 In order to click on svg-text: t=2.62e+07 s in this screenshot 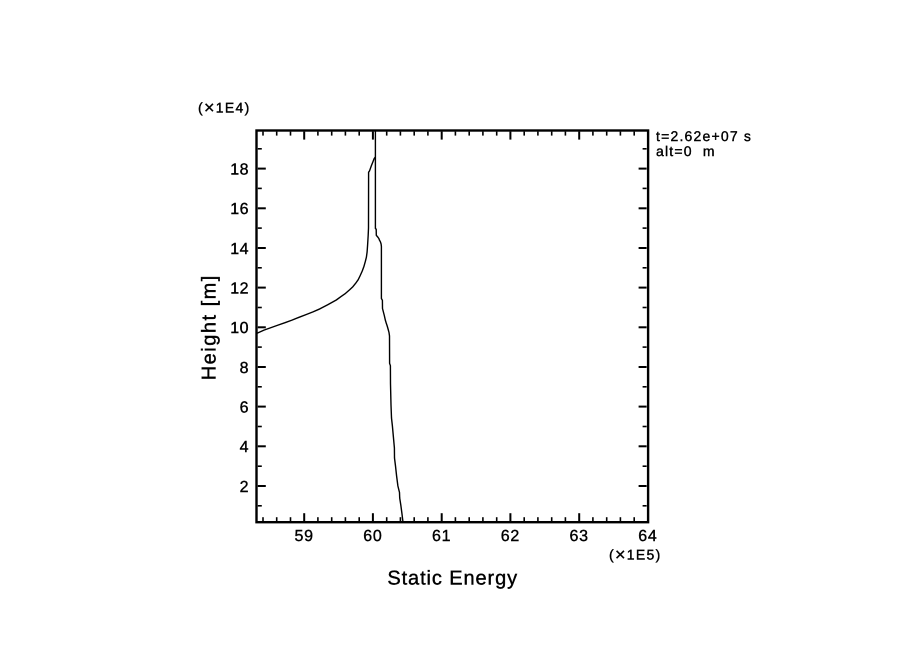, I will do `click(704, 136)`.